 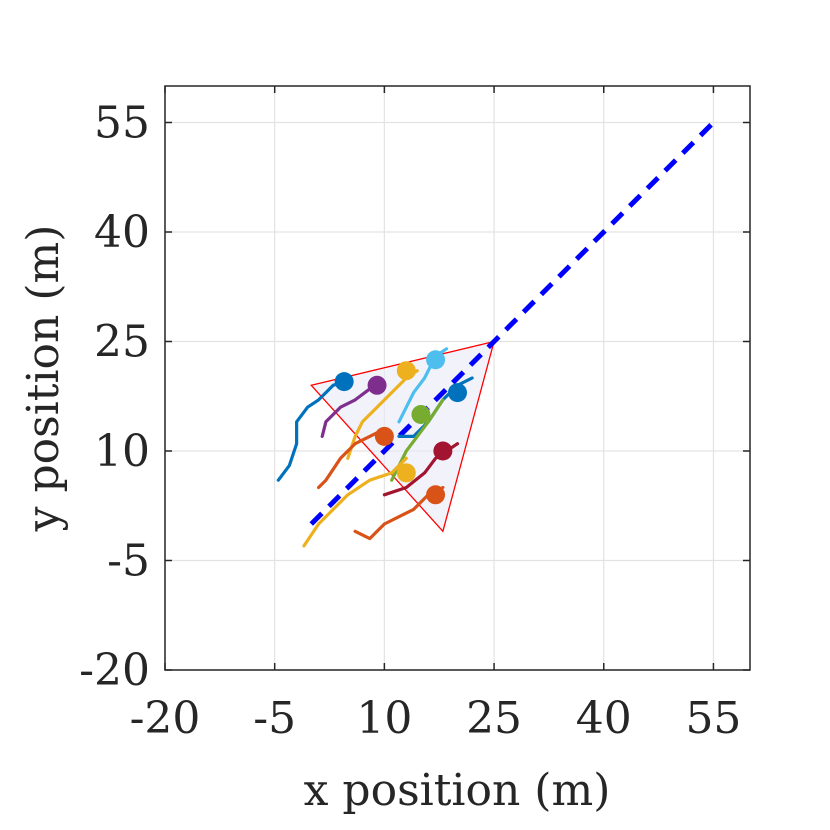 What do you see at coordinates (713, 718) in the screenshot?
I see `x-tick-label-5: 55` at bounding box center [713, 718].